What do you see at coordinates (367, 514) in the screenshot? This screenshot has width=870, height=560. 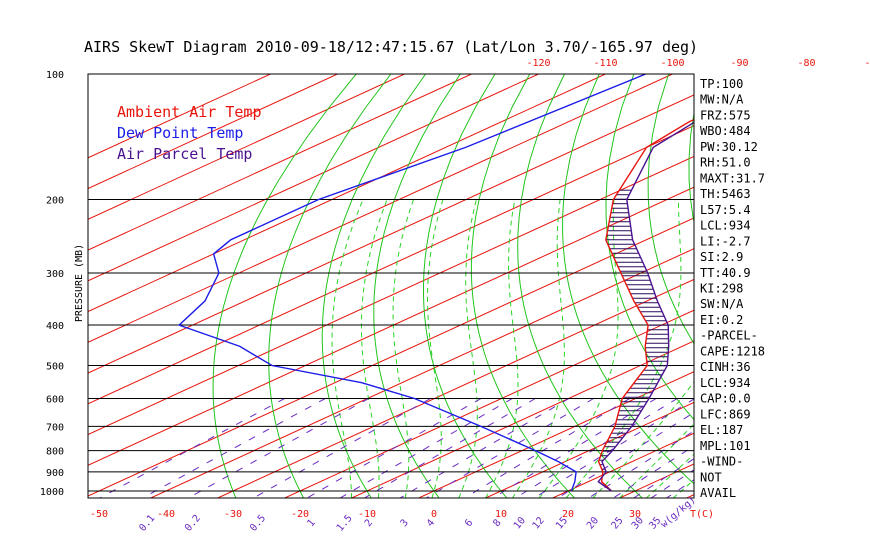 I see `bottom-temp-tick-label: -10` at bounding box center [367, 514].